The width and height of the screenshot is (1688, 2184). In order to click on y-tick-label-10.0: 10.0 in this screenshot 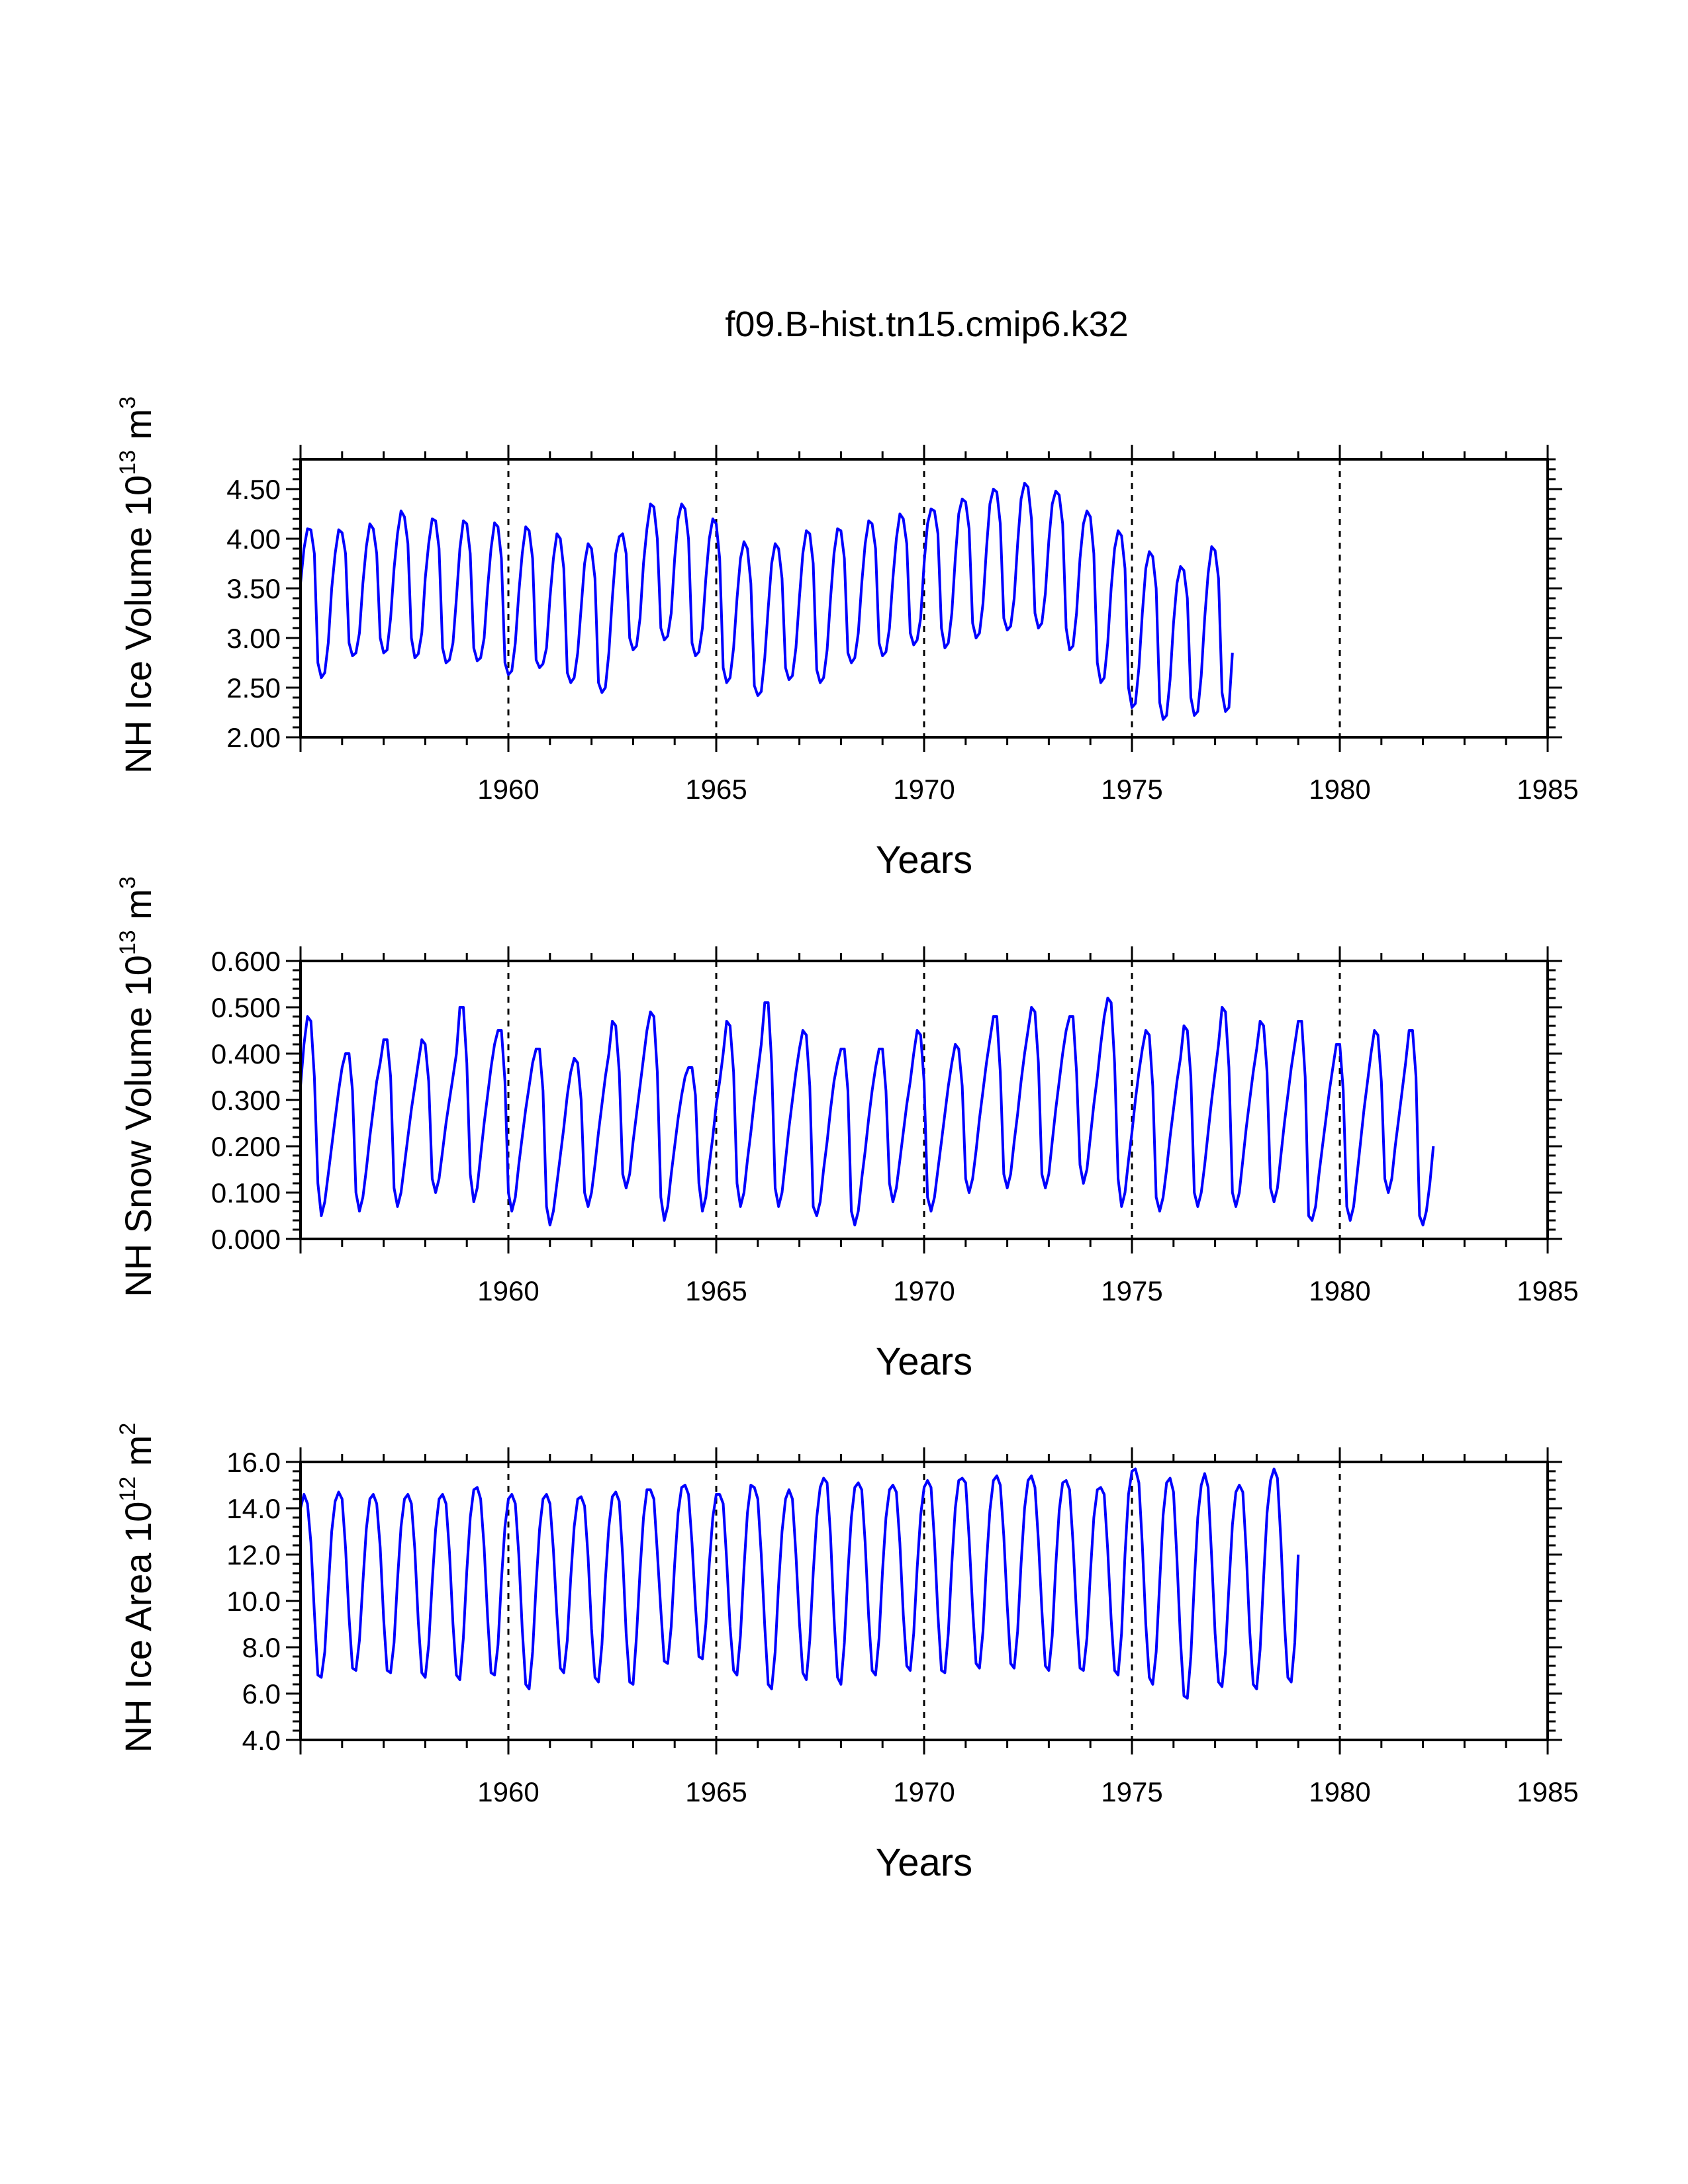, I will do `click(253, 1601)`.